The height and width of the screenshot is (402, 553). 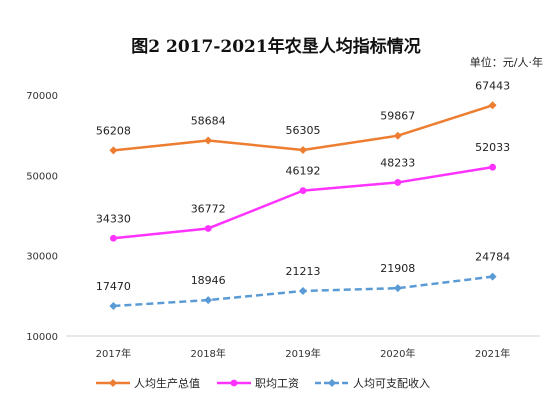 I want to click on data-label: 34330, so click(x=113, y=218).